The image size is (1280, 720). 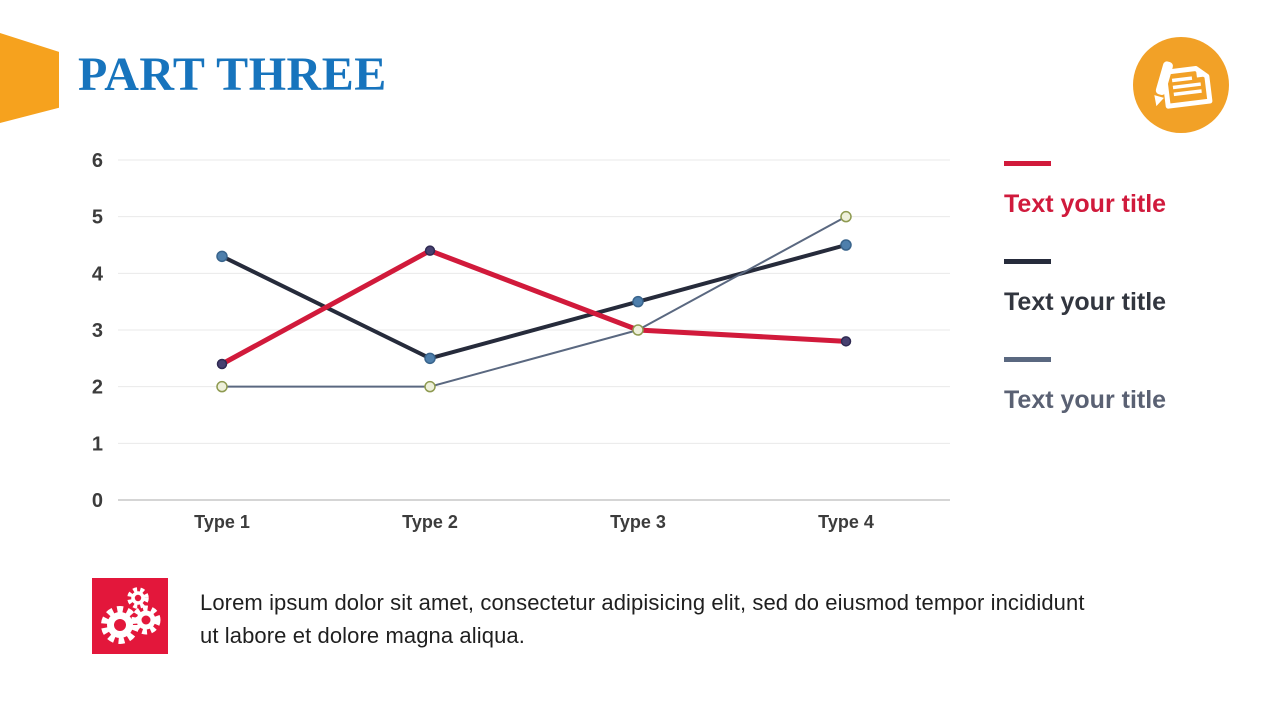 I want to click on gear-large, so click(x=120, y=625).